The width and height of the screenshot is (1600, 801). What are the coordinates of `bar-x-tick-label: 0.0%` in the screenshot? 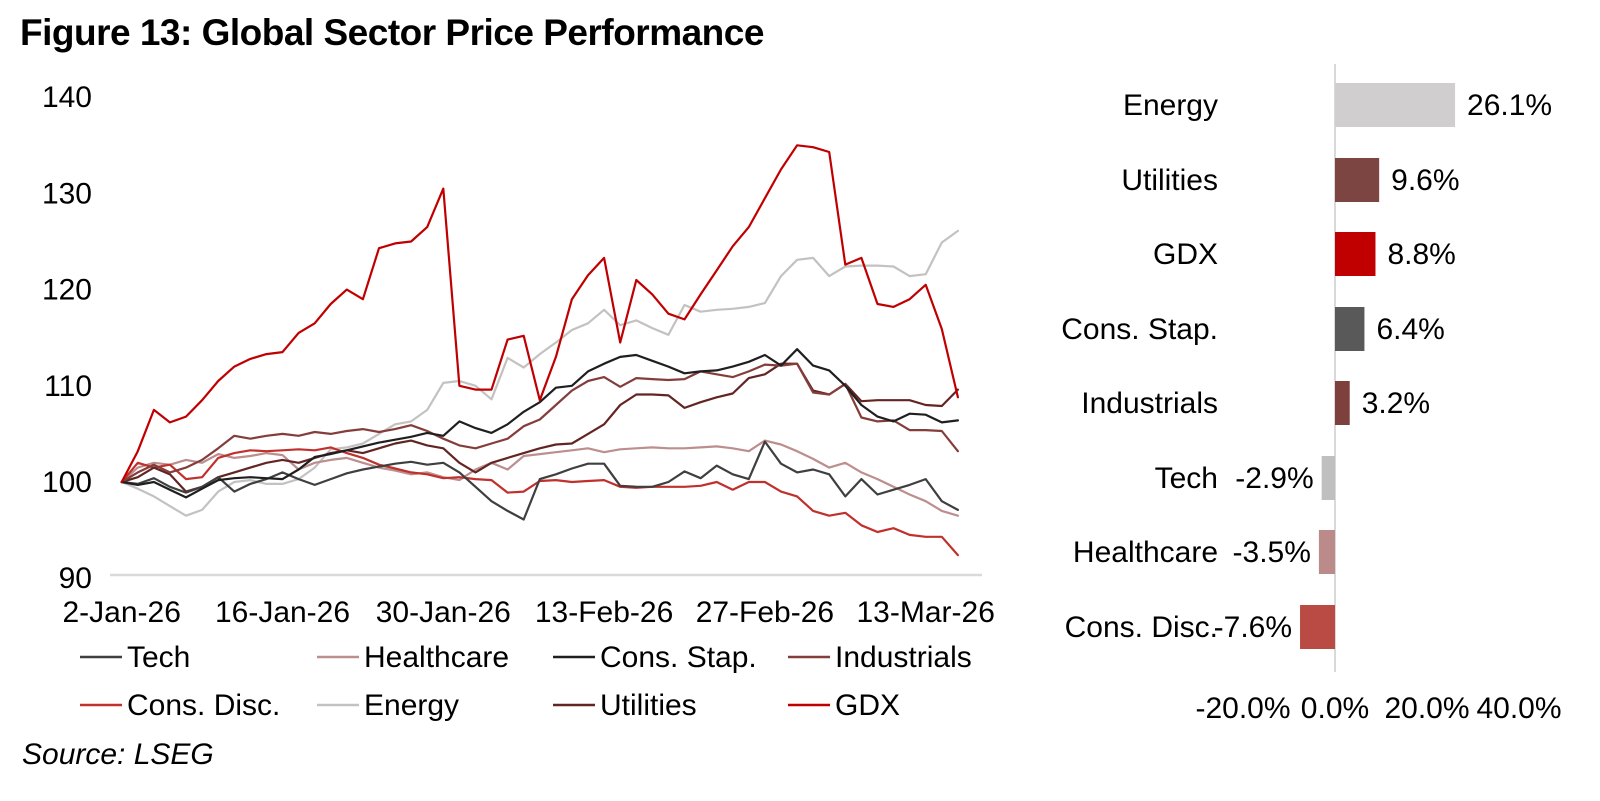 It's located at (1335, 708).